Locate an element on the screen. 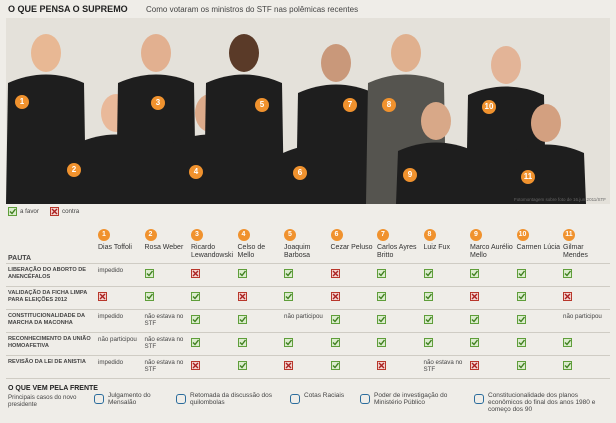 This screenshot has width=616, height=423. person-number: 8 is located at coordinates (389, 105).